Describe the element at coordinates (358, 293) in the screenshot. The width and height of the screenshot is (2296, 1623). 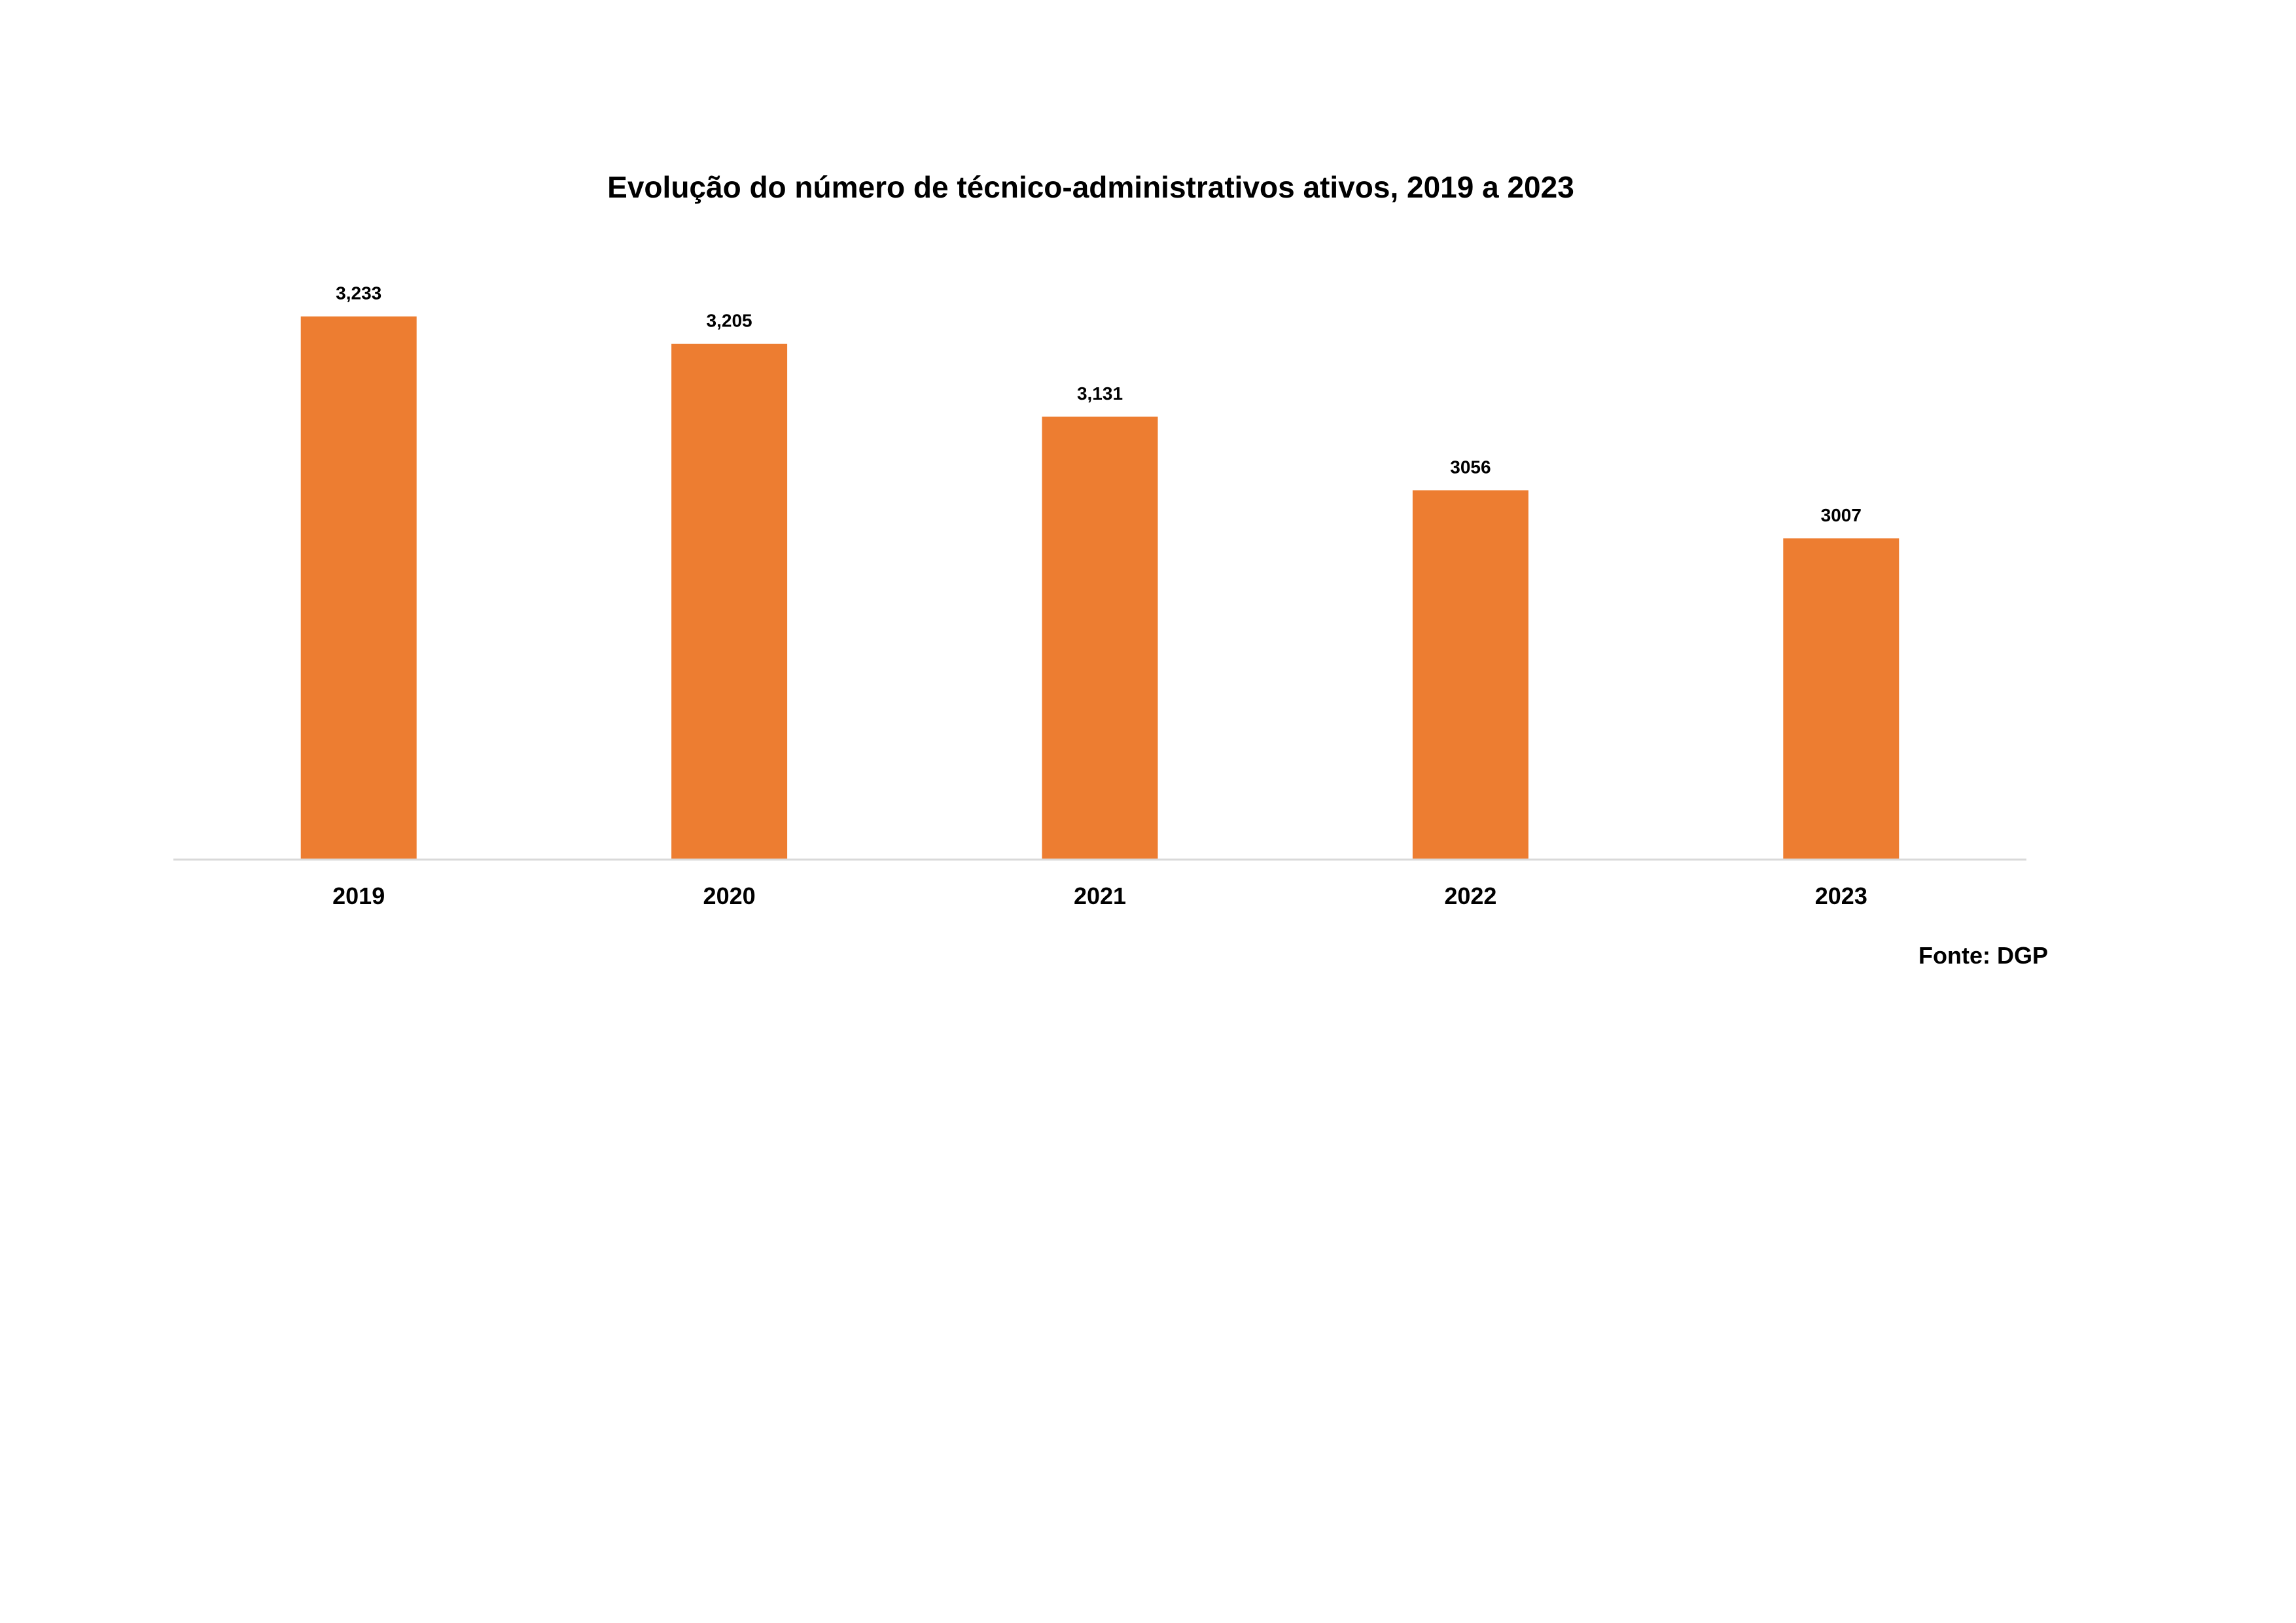
I see `data-label-2019: 3,233` at that location.